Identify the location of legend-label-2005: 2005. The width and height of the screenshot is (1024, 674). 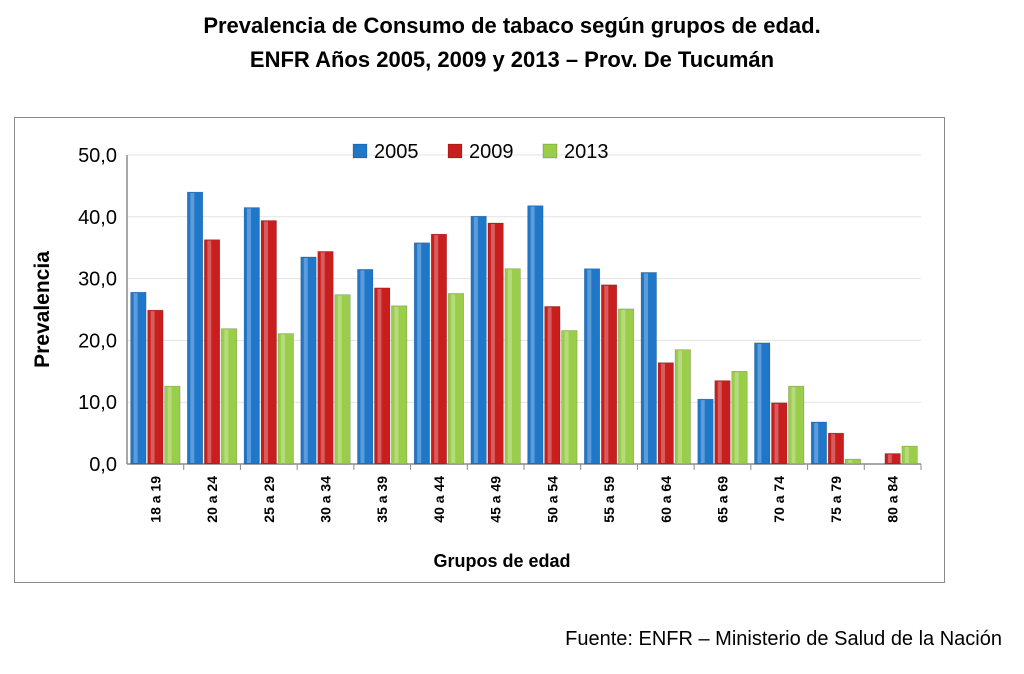
(396, 152).